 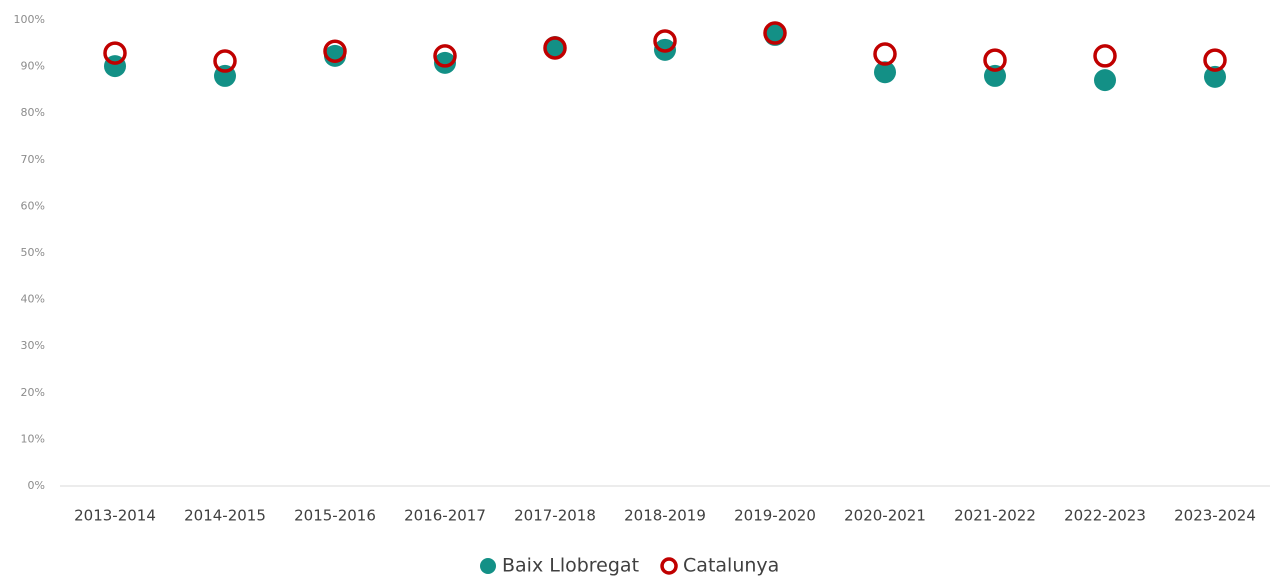 What do you see at coordinates (36, 485) in the screenshot?
I see `y-tick-label: 0%` at bounding box center [36, 485].